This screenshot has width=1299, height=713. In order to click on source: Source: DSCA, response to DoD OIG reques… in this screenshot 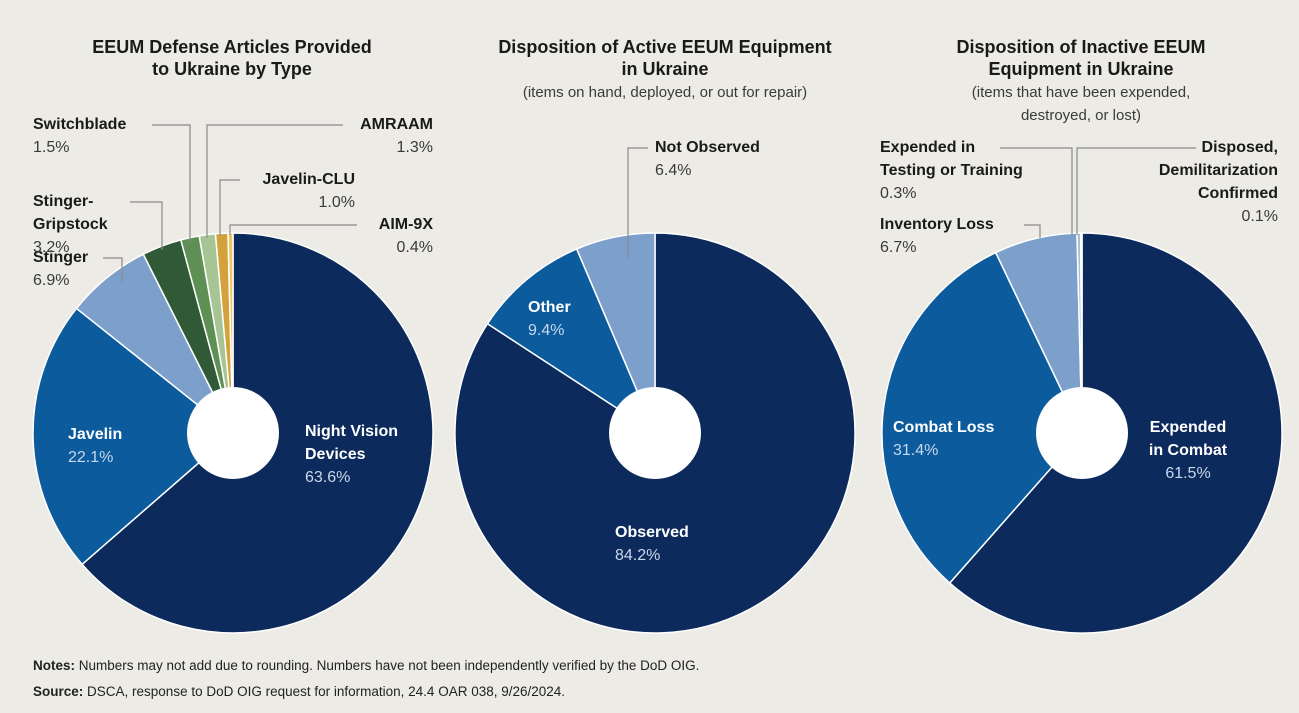, I will do `click(299, 691)`.